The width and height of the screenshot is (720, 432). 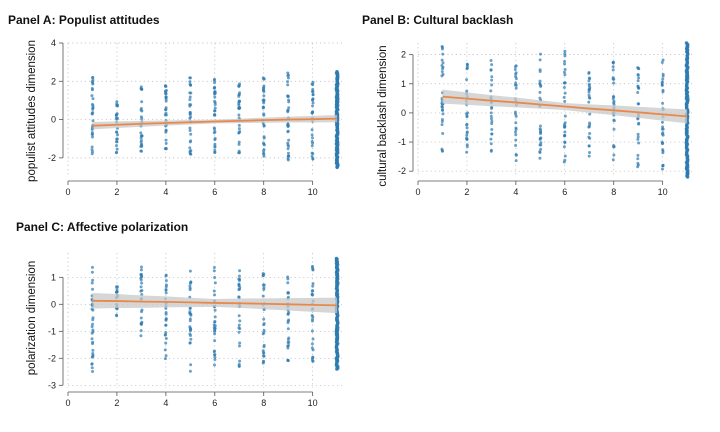 I want to click on x-tick-label: 8, so click(x=613, y=192).